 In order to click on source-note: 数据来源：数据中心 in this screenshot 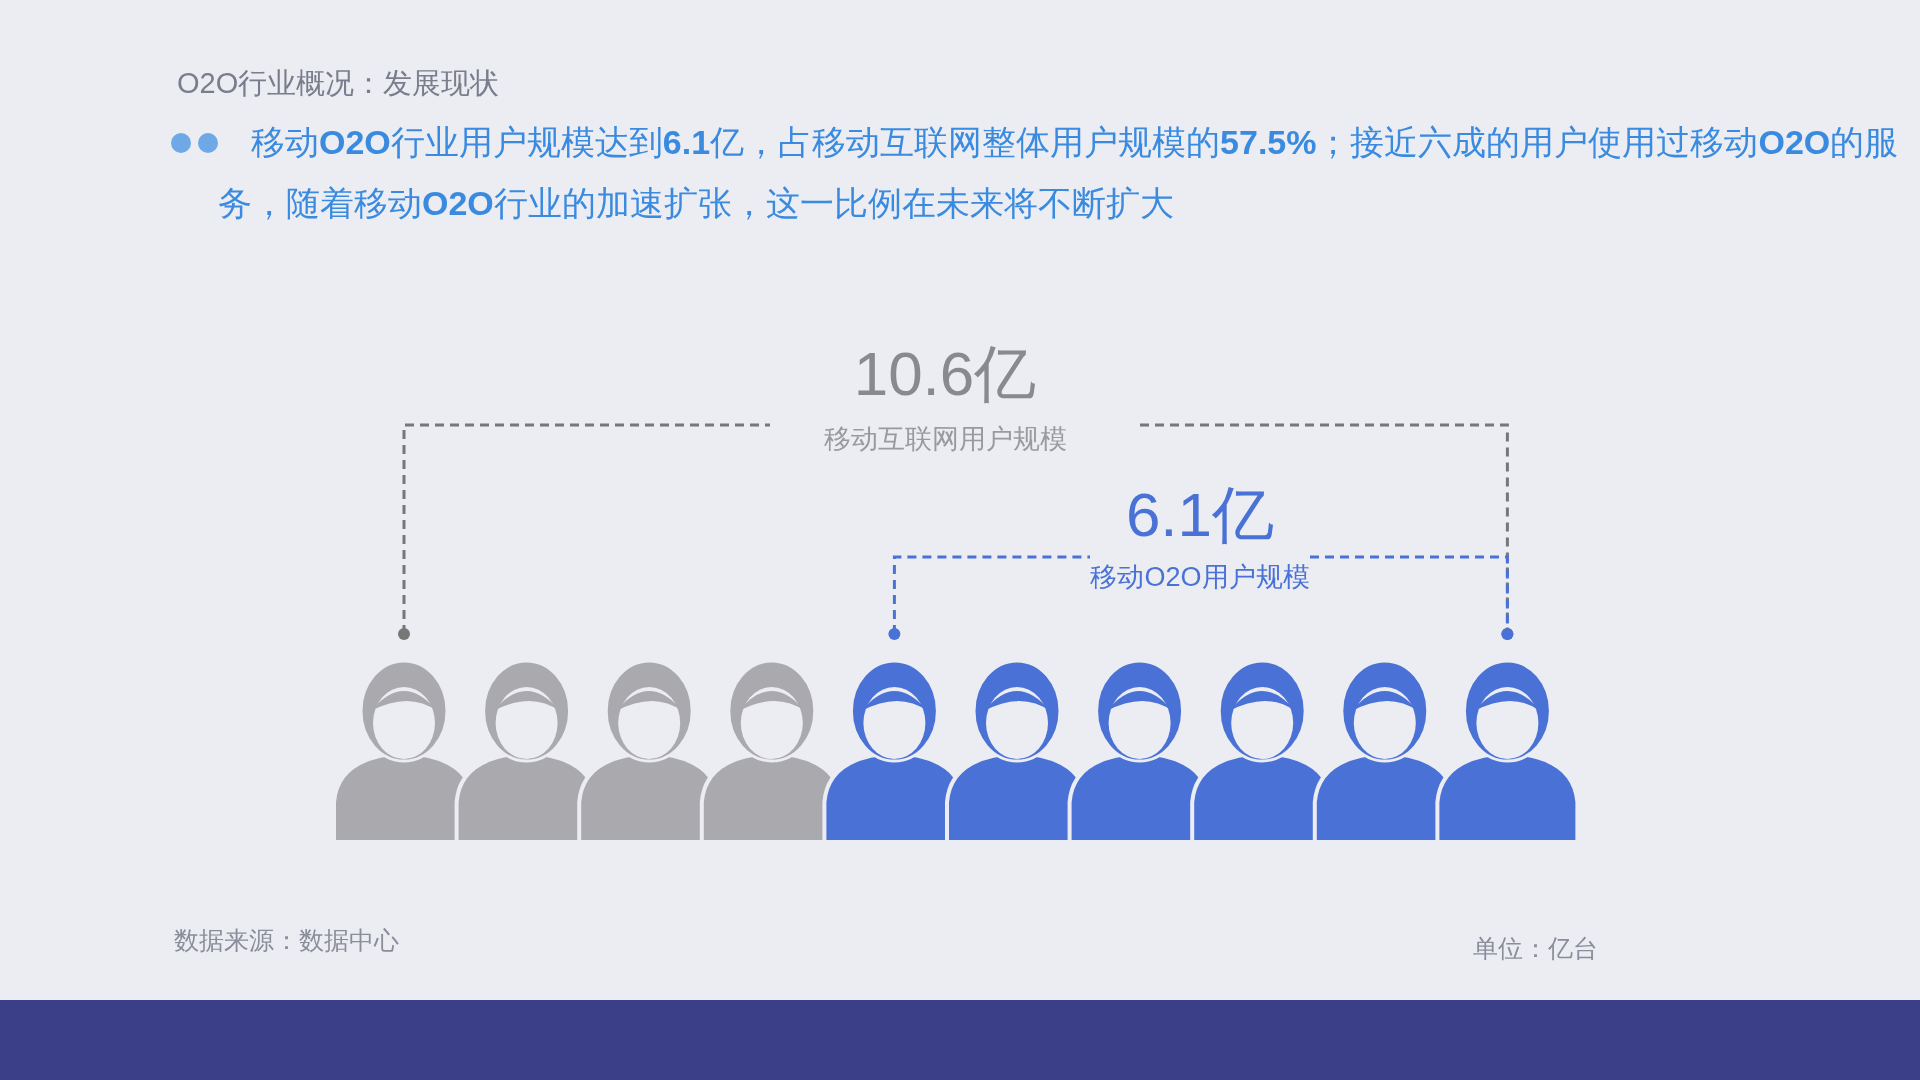, I will do `click(286, 940)`.